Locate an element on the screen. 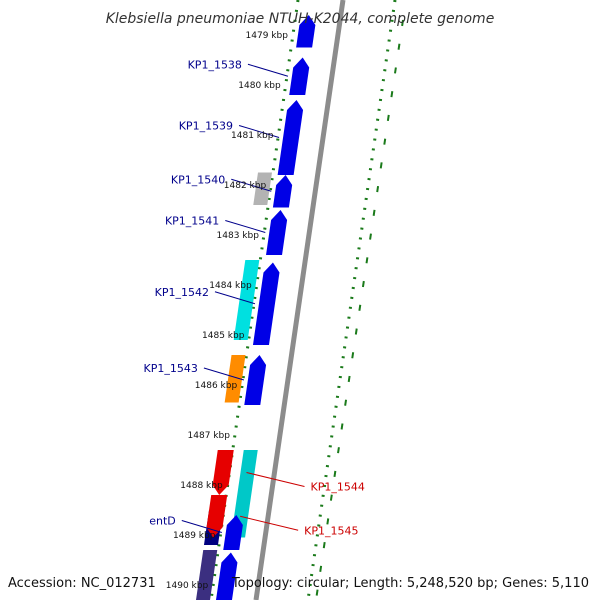 The image size is (600, 600). gene-label-kp1_1539: KP1_1539 is located at coordinates (206, 126).